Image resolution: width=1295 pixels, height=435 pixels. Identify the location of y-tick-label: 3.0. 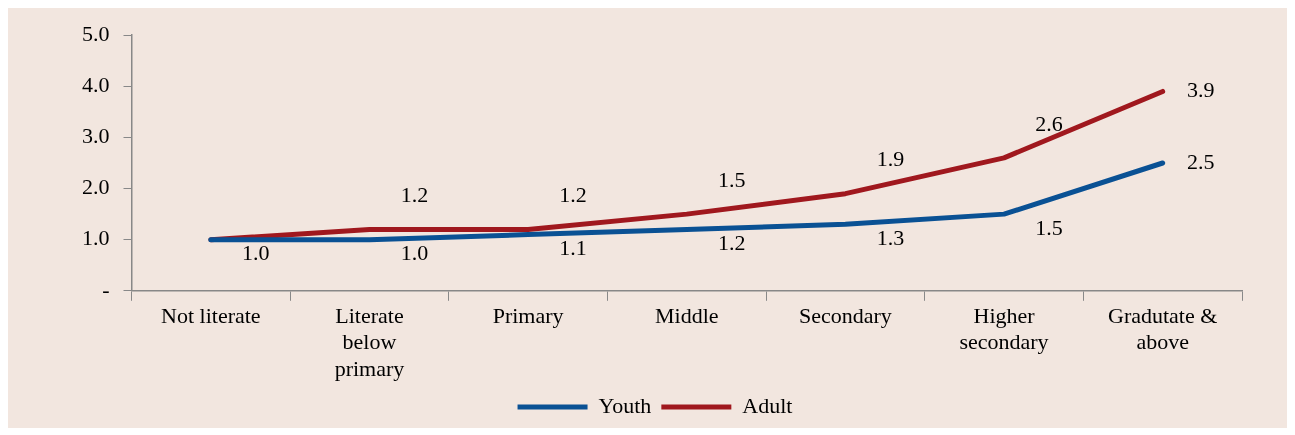
(96, 136).